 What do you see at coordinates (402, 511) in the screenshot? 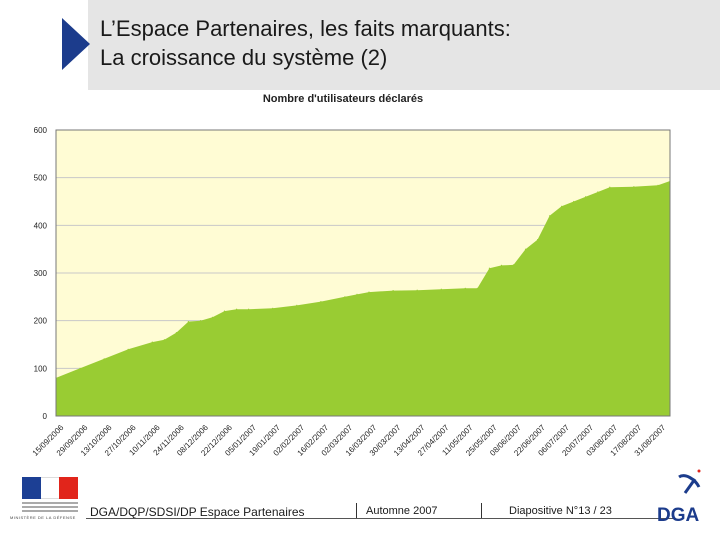
I see `footer-center: Automne 2007` at bounding box center [402, 511].